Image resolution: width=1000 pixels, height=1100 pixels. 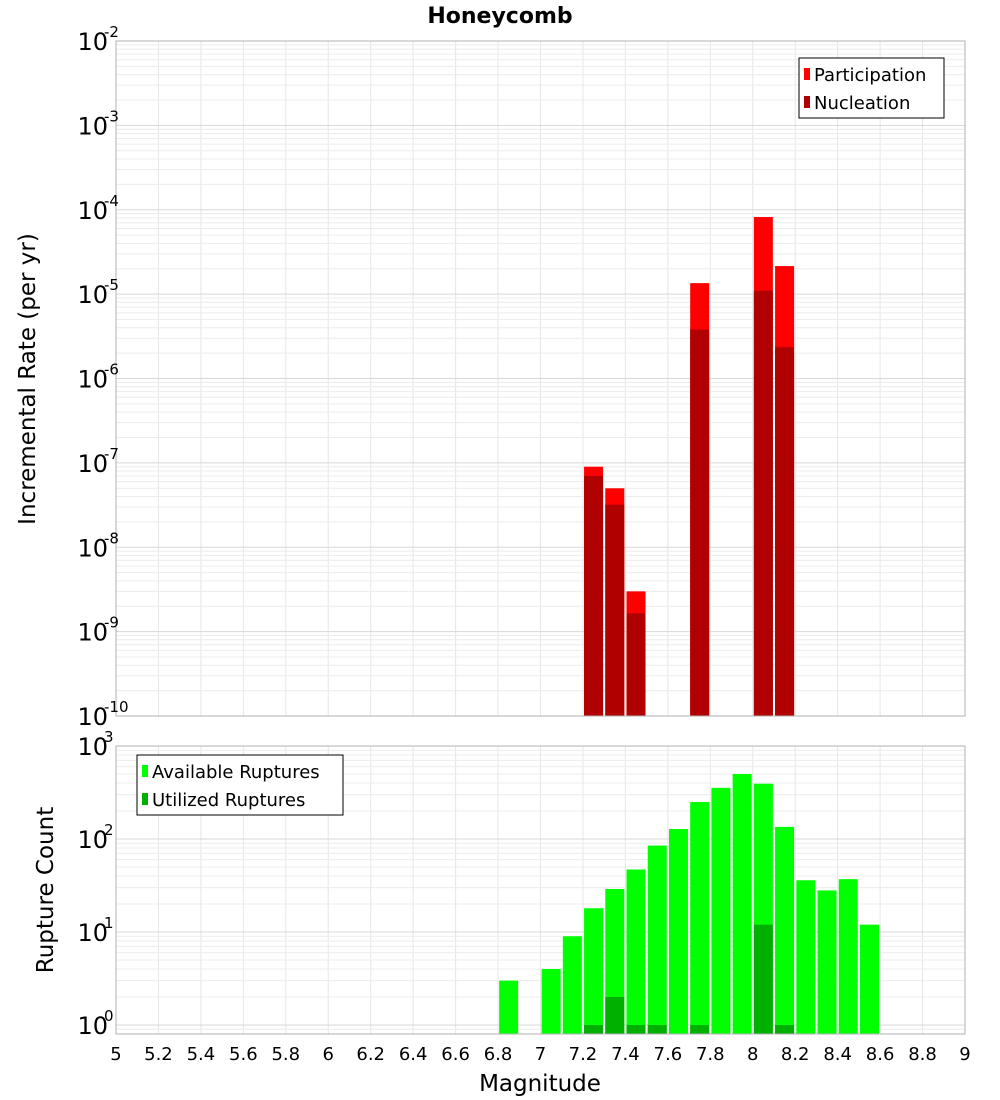 What do you see at coordinates (28, 379) in the screenshot?
I see `y-axis-label: Incremental Rate (per yr)` at bounding box center [28, 379].